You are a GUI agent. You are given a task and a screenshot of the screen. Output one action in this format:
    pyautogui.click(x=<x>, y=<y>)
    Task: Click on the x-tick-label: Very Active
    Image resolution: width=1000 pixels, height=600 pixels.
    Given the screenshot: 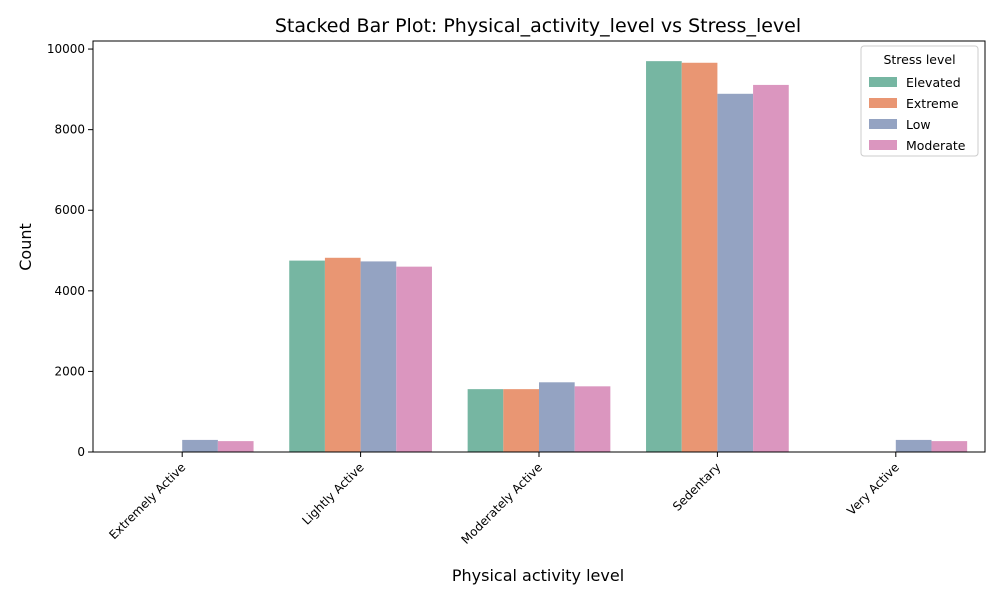 What is the action you would take?
    pyautogui.click(x=873, y=489)
    